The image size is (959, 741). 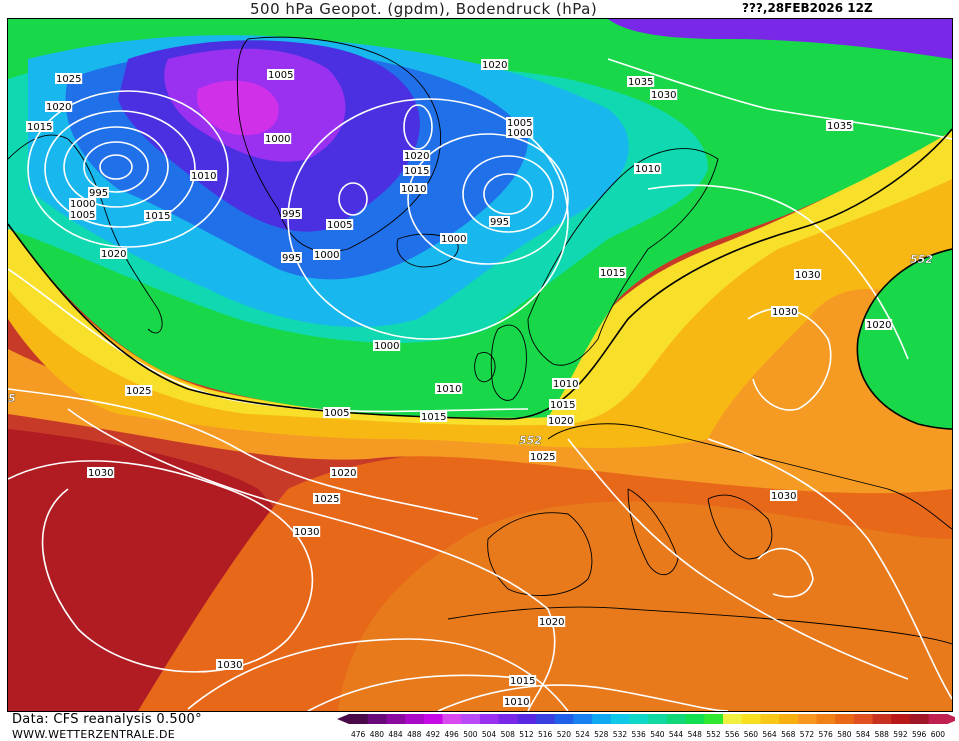 What do you see at coordinates (826, 734) in the screenshot?
I see `legend-tick-label: 576` at bounding box center [826, 734].